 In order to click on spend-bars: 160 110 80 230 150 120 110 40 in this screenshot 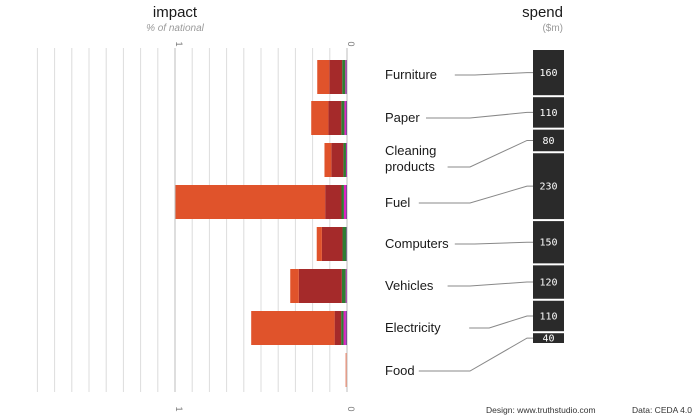, I will do `click(548, 197)`.